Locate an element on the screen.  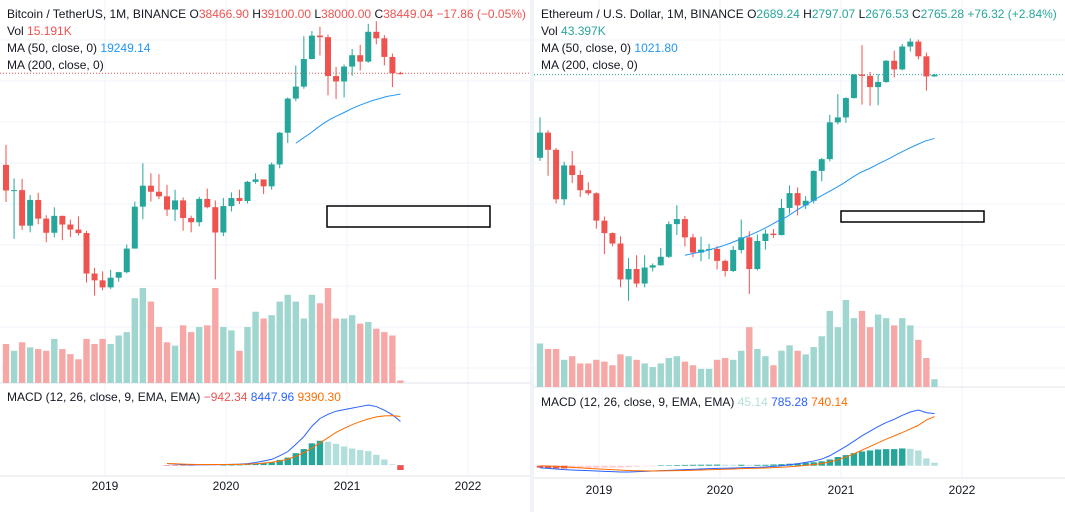
btc-title: Bitcoin / TetherUS, 1M, BINANCE is located at coordinates (97, 14).